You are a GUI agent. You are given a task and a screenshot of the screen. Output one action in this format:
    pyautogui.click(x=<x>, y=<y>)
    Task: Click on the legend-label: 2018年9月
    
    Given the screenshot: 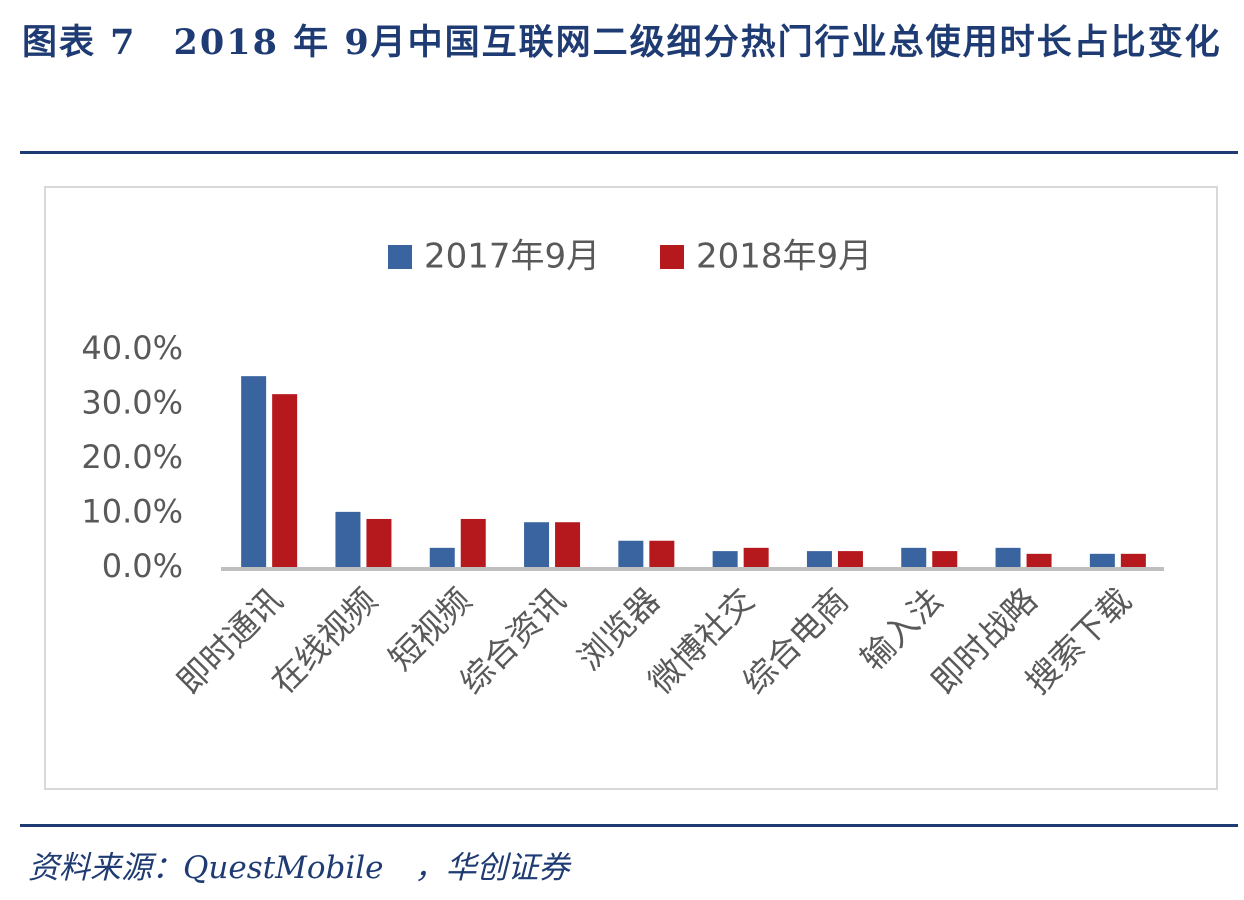 What is the action you would take?
    pyautogui.click(x=784, y=257)
    